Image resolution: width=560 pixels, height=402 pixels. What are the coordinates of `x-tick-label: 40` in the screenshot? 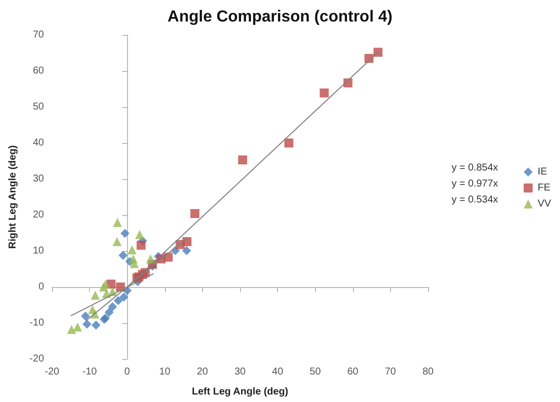 It's located at (278, 372).